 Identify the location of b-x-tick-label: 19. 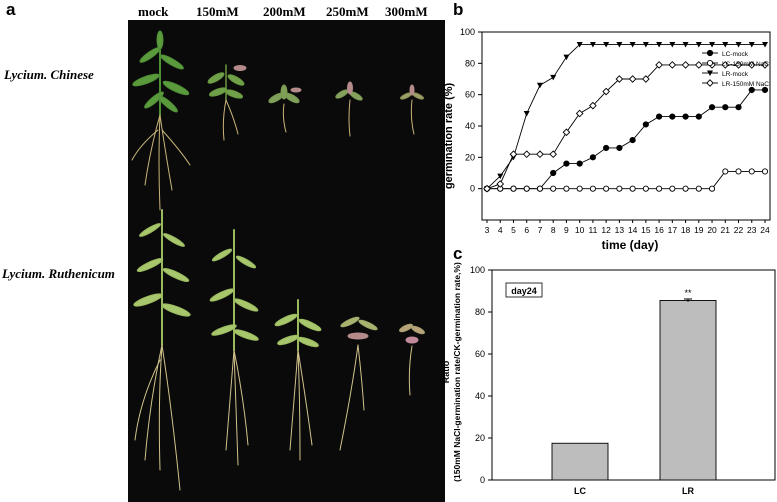
(699, 230).